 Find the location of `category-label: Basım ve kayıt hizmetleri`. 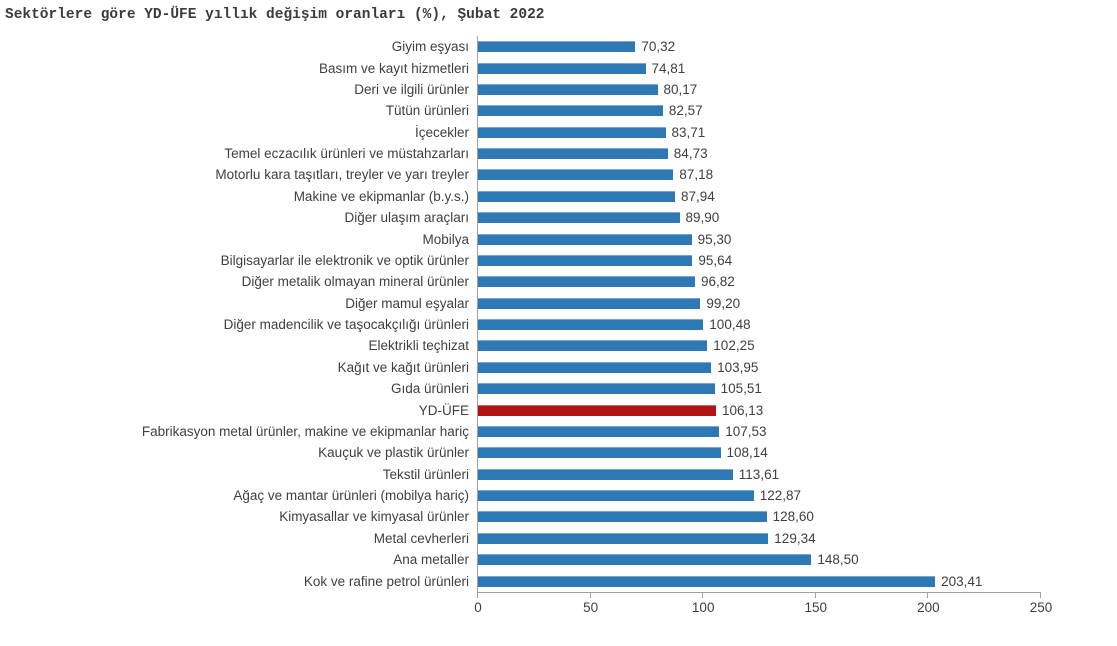

category-label: Basım ve kayıt hizmetleri is located at coordinates (393, 68).